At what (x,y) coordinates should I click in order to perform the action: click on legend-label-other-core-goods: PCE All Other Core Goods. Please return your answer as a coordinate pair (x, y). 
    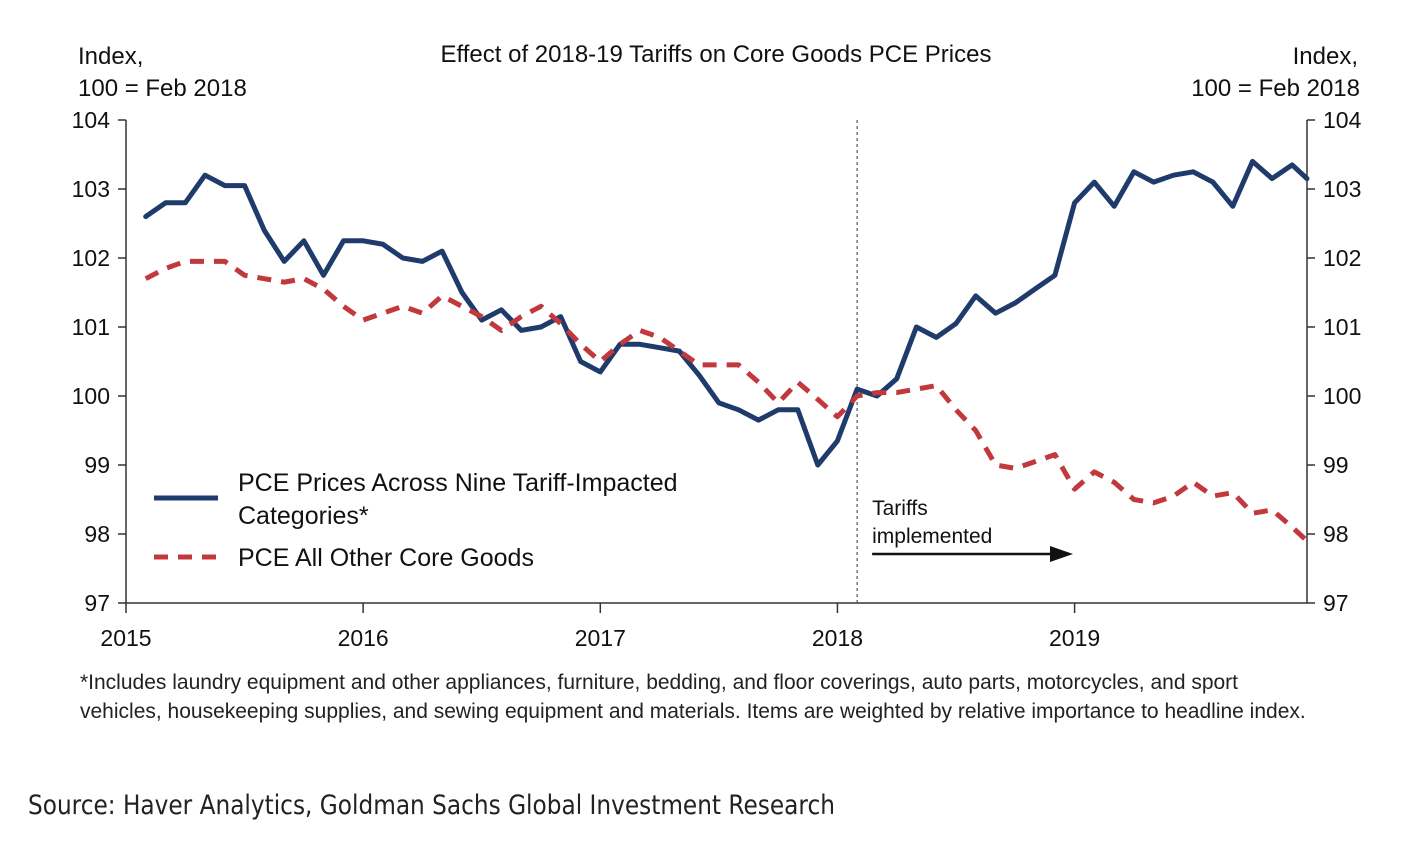
    Looking at the image, I should click on (386, 558).